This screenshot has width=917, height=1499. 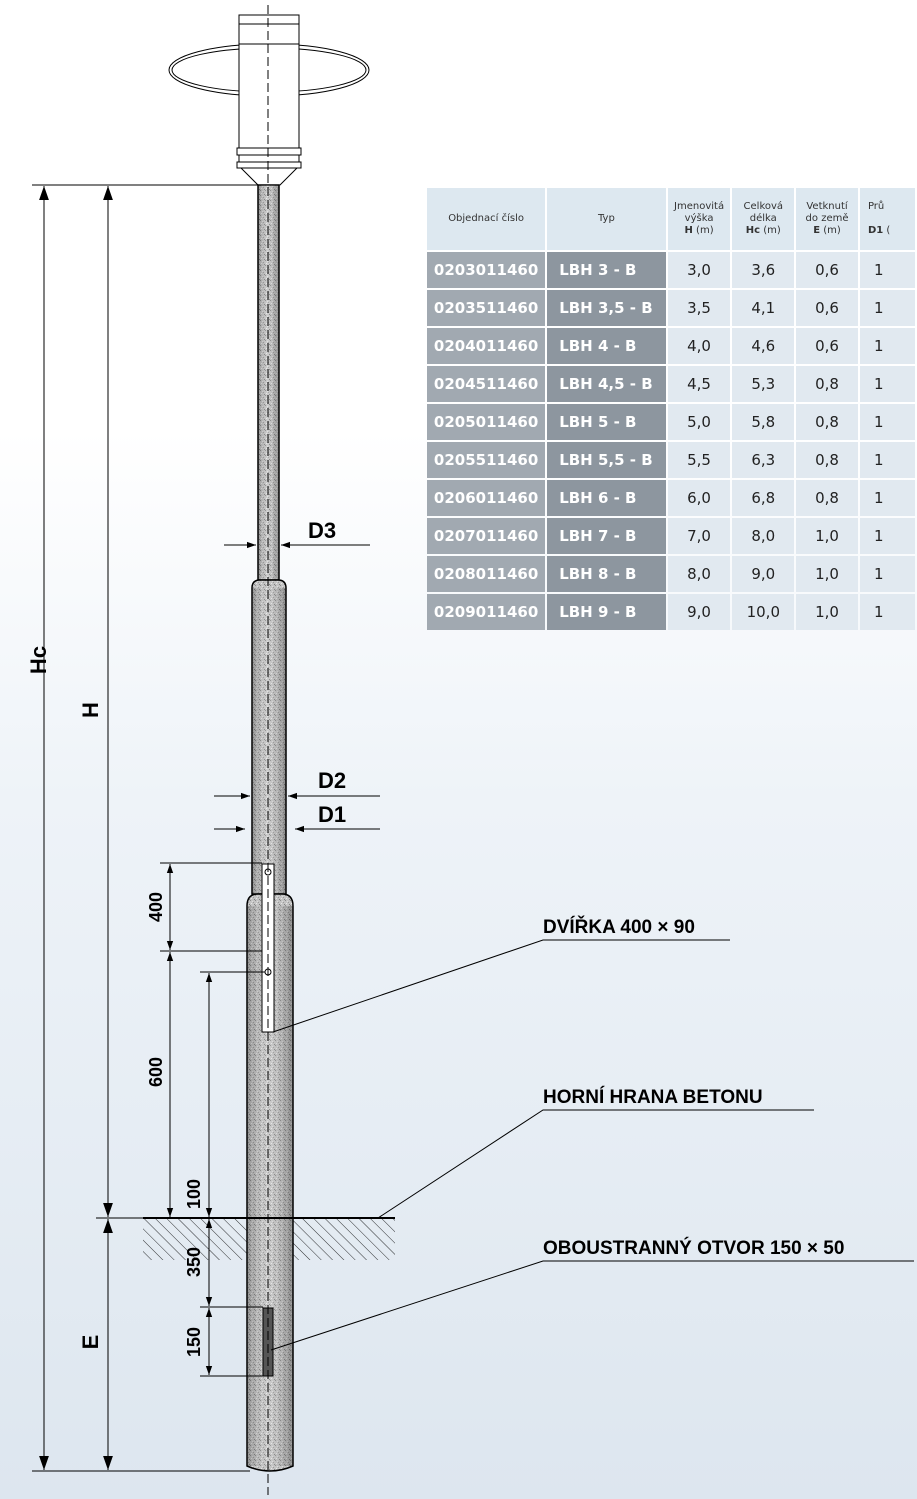 What do you see at coordinates (156, 1072) in the screenshot?
I see `dim-600-label: 600` at bounding box center [156, 1072].